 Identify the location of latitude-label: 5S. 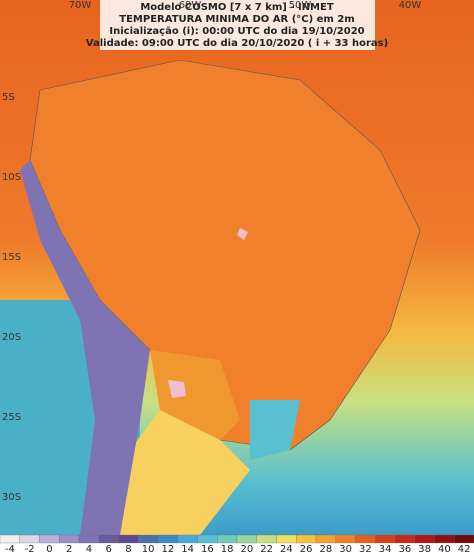
(8, 97).